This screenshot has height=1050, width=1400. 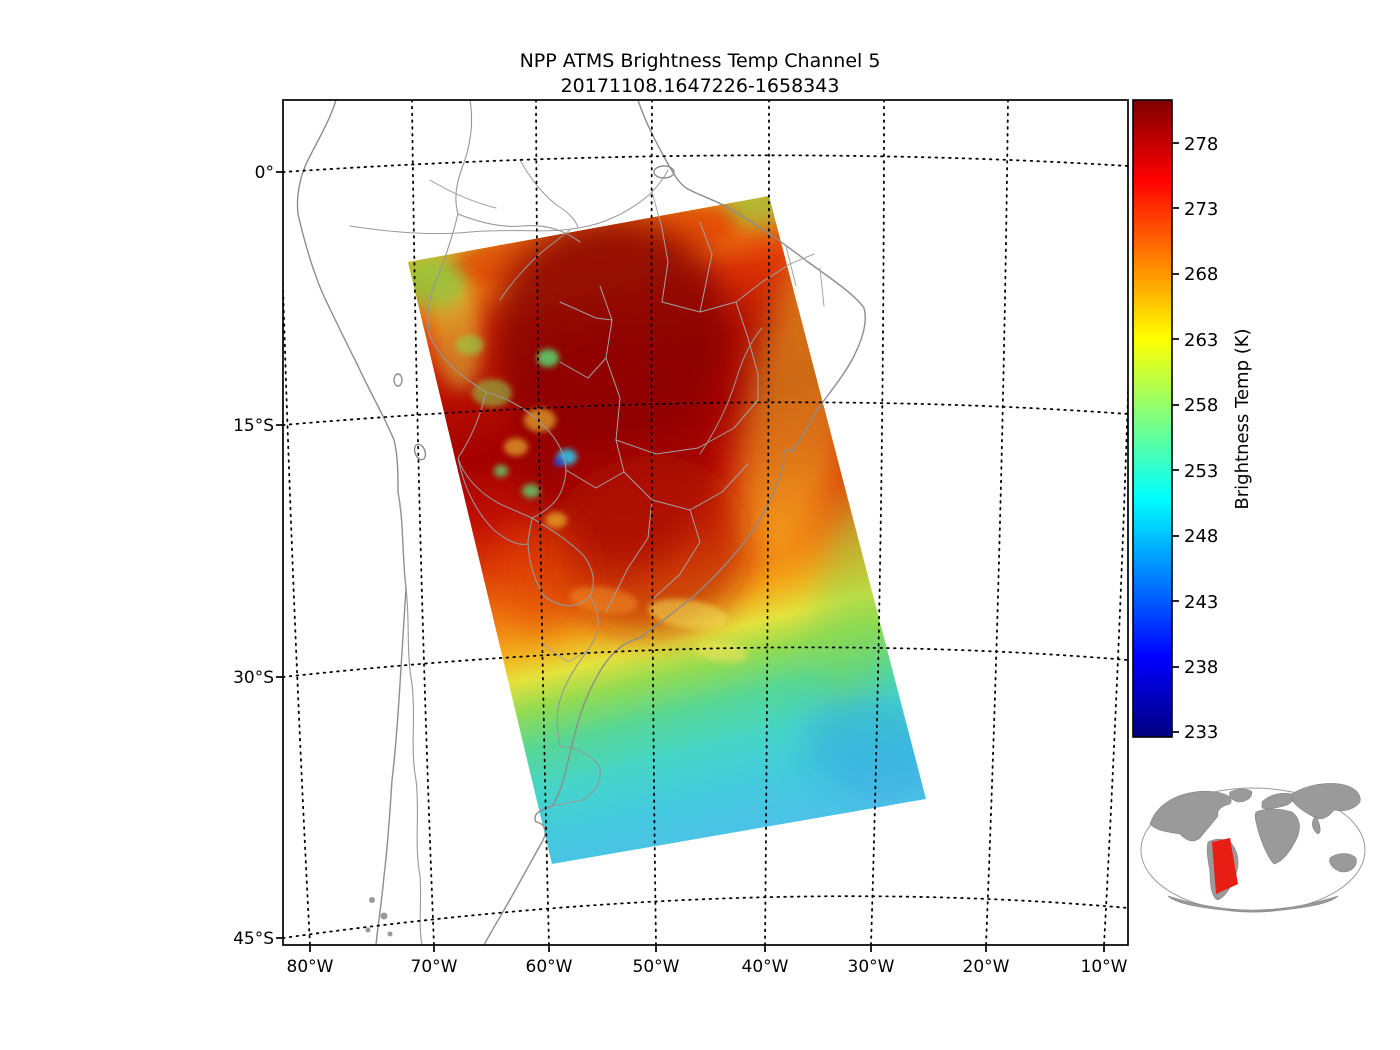 I want to click on rivers, so click(x=556, y=307).